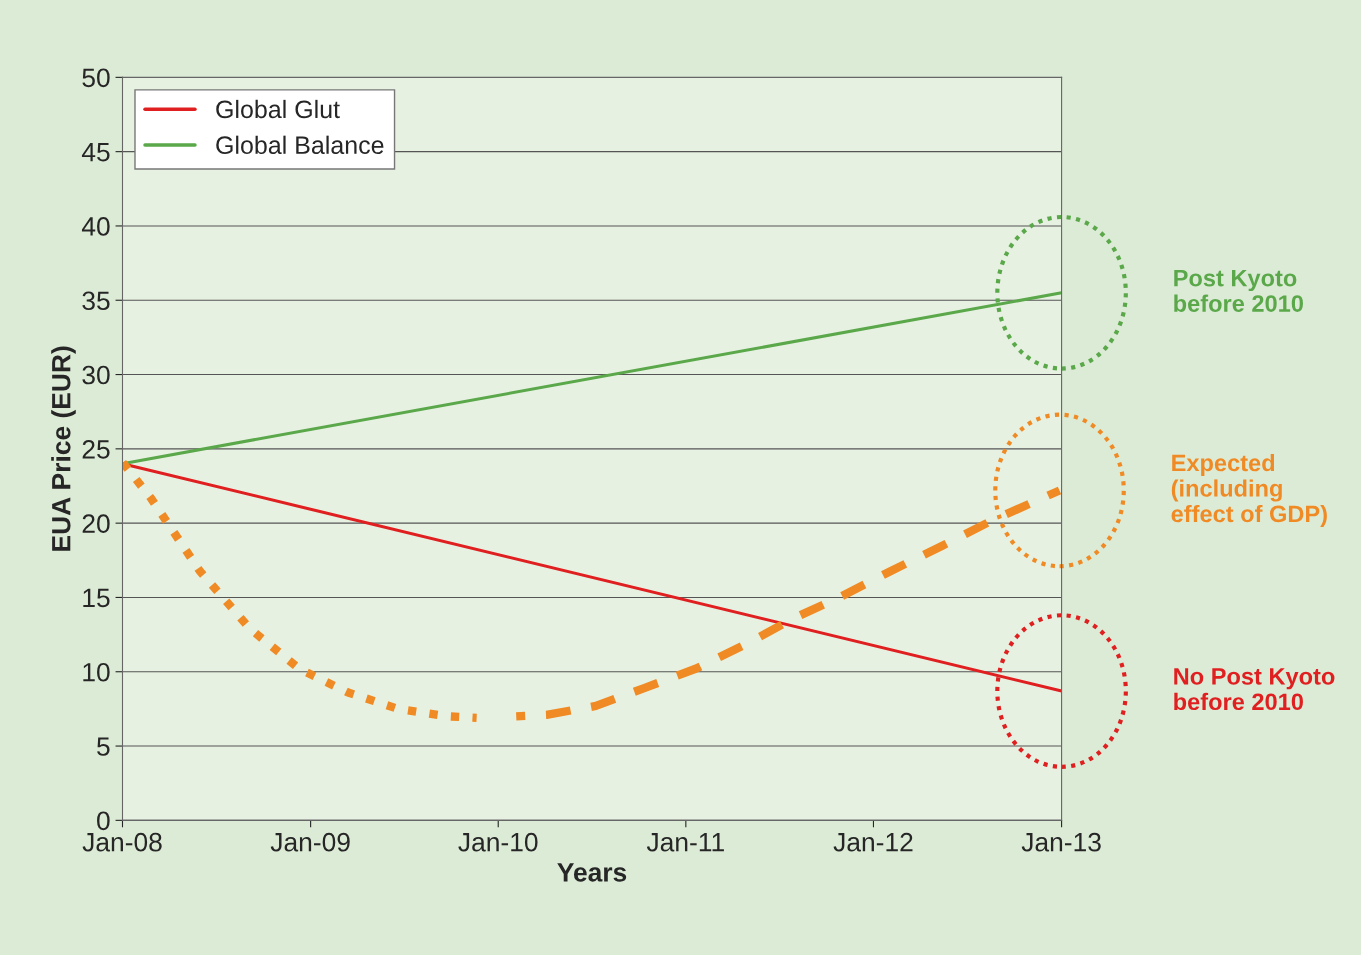 The image size is (1361, 955). What do you see at coordinates (63, 448) in the screenshot?
I see `y-axis-title: EUA Price (EUR)` at bounding box center [63, 448].